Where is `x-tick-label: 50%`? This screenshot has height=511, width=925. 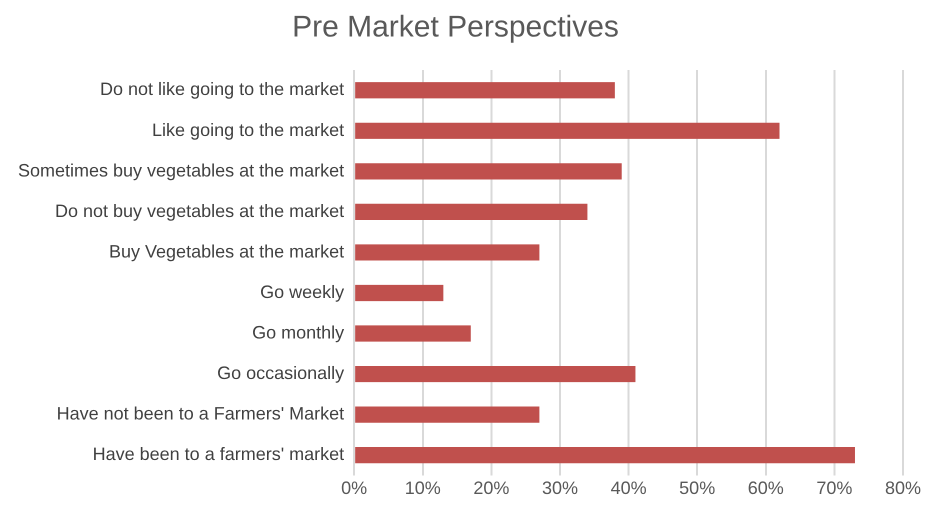 x-tick-label: 50% is located at coordinates (697, 488).